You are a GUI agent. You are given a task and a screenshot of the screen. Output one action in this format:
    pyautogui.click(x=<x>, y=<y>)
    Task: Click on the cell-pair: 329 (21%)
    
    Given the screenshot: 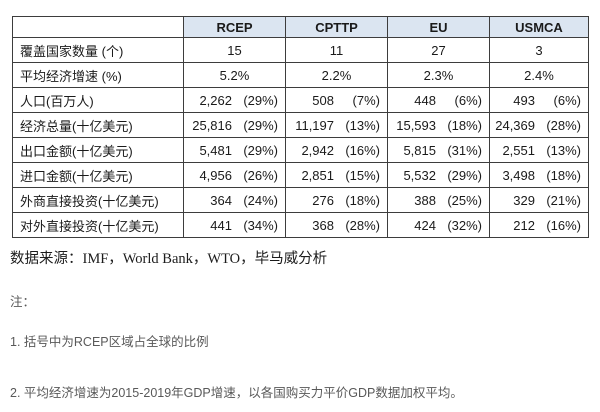 What is the action you would take?
    pyautogui.click(x=539, y=200)
    